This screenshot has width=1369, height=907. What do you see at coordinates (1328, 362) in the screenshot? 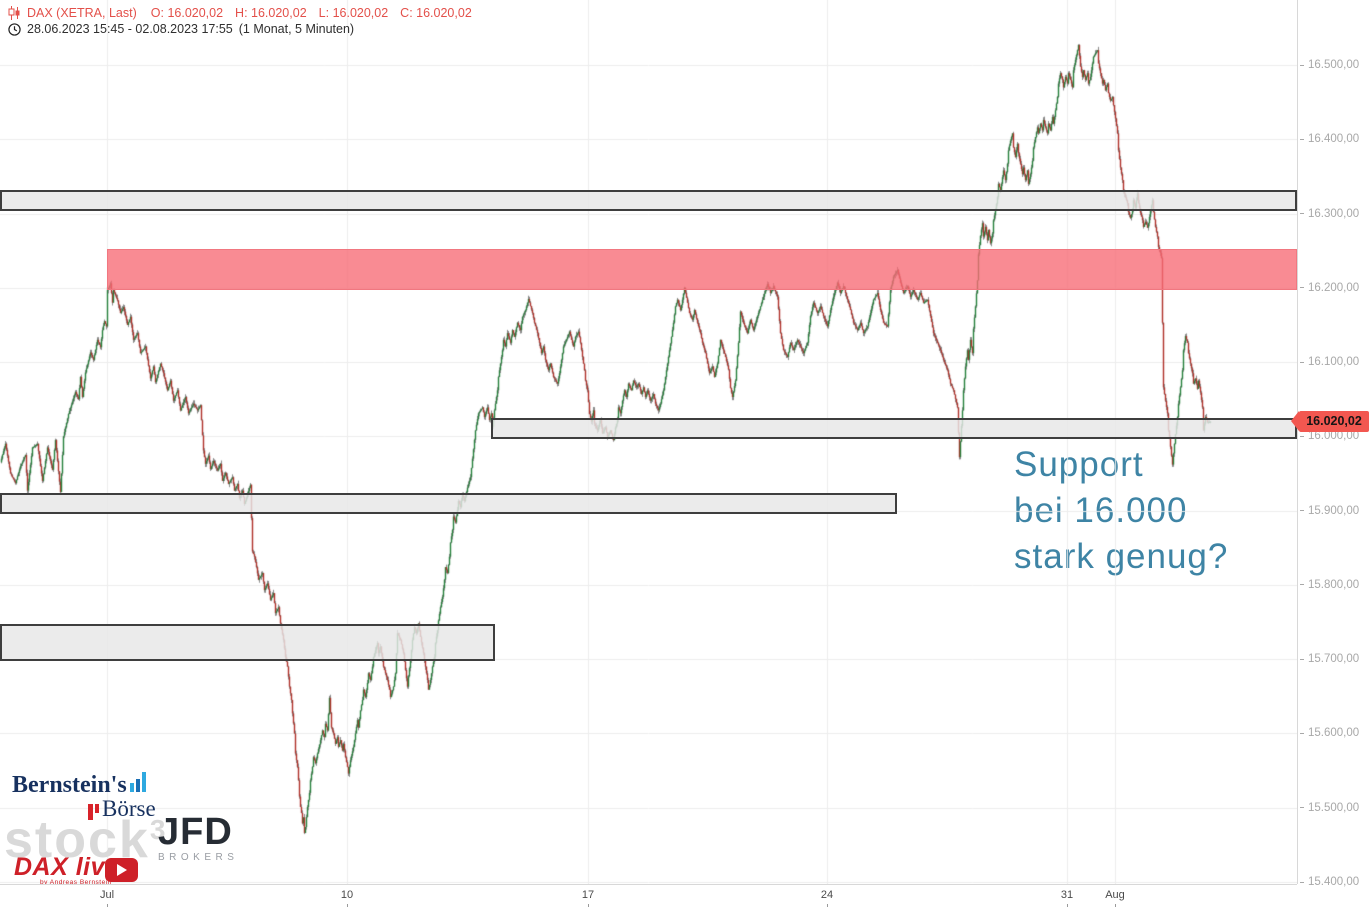
I see `price-axis-label: 16.100,00` at bounding box center [1328, 362].